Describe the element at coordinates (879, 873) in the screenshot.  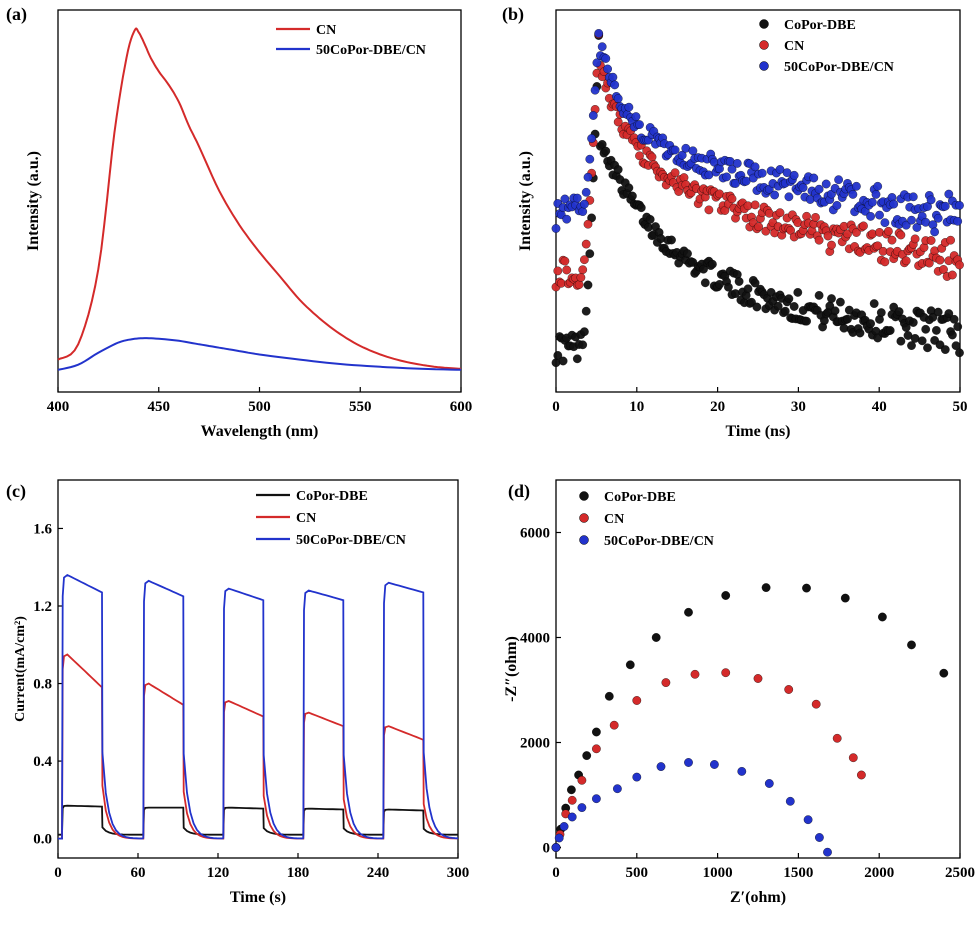
I see `x-tick-label: 2000` at that location.